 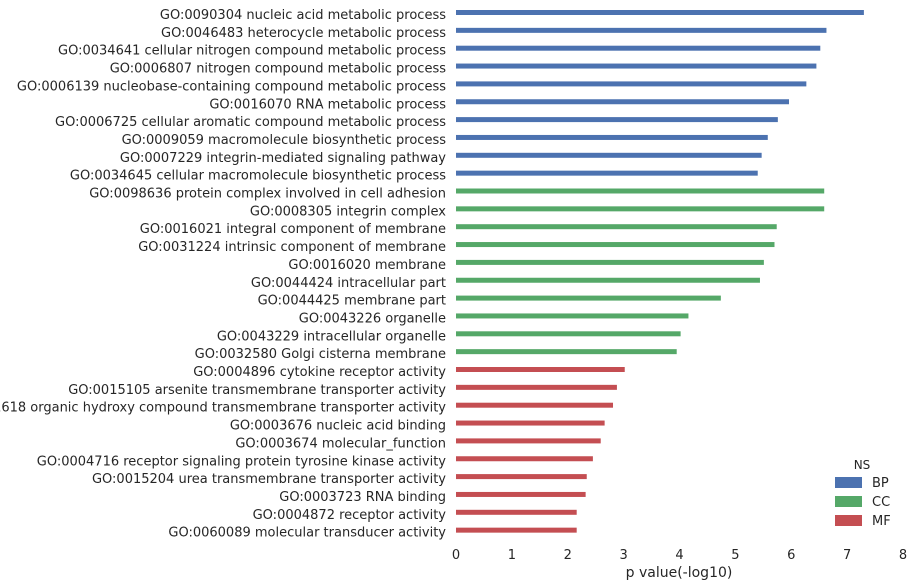 What do you see at coordinates (362, 497) in the screenshot?
I see `category-label: GO:0003723 RNA binding` at bounding box center [362, 497].